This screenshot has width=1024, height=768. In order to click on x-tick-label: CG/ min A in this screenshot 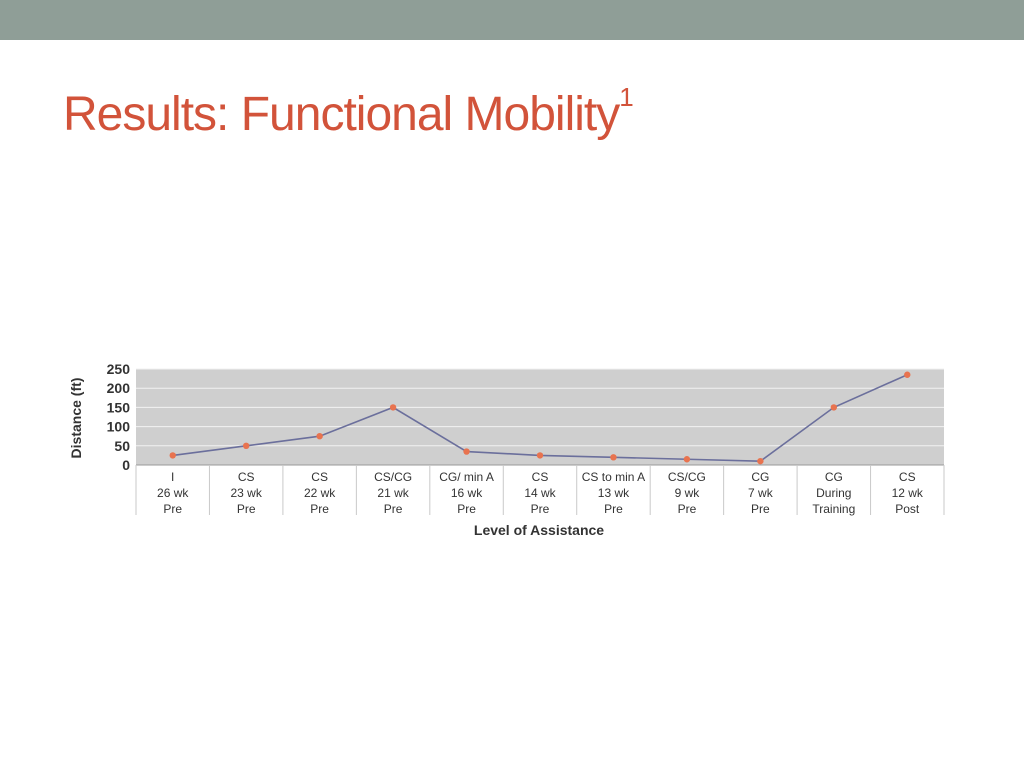, I will do `click(466, 477)`.